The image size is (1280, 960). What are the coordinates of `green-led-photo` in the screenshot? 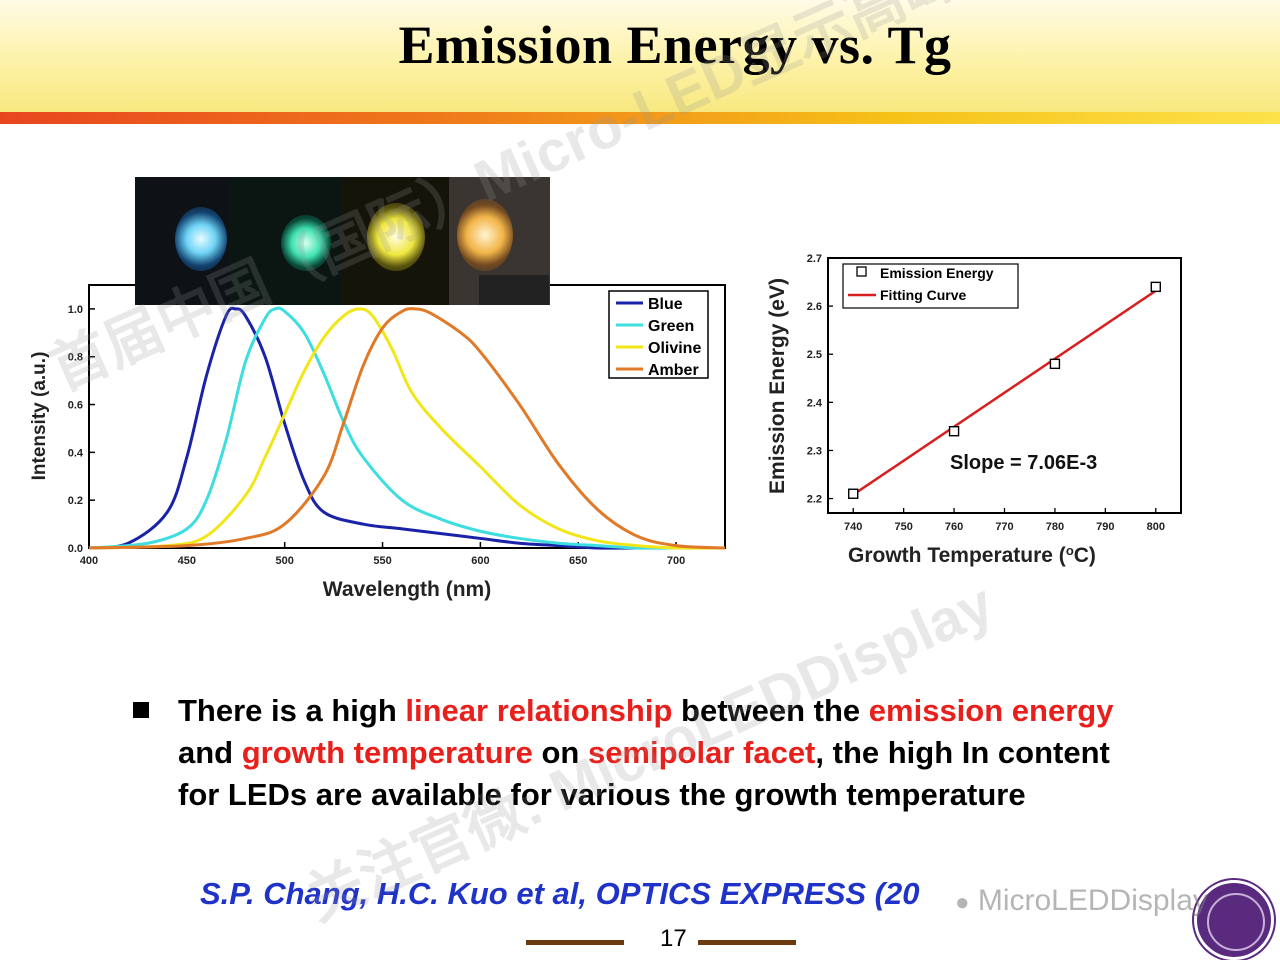 It's located at (285, 241).